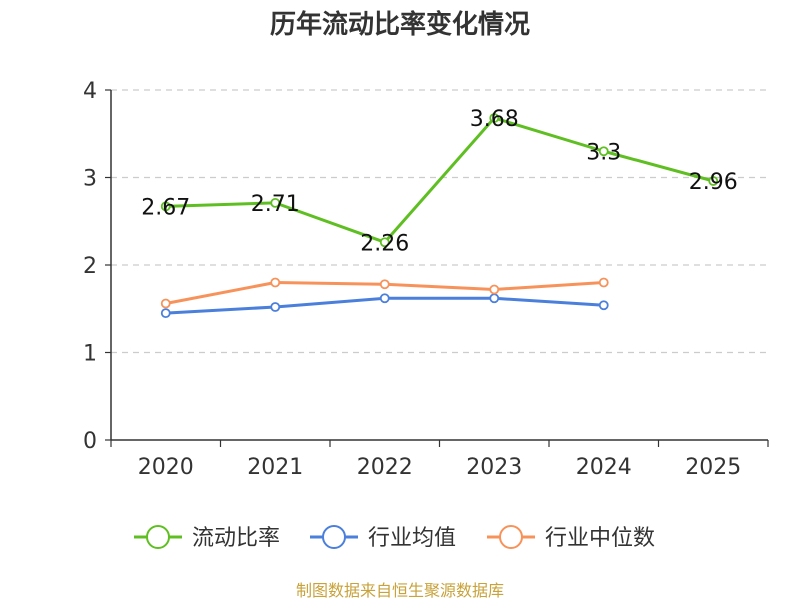 The image size is (800, 600). What do you see at coordinates (166, 467) in the screenshot?
I see `x-tick-label: 2020` at bounding box center [166, 467].